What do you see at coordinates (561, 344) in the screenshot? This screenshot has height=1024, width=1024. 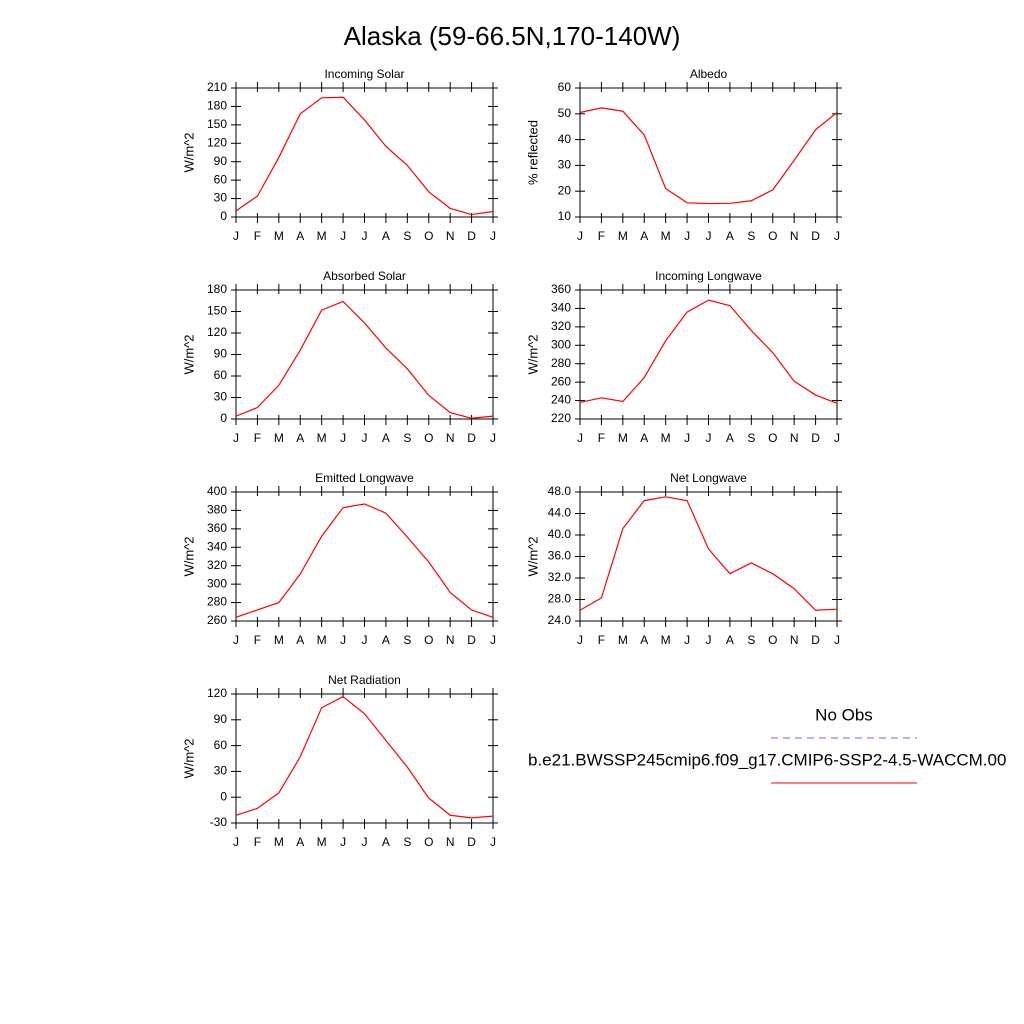 I see `y-tick-label: 300` at bounding box center [561, 344].